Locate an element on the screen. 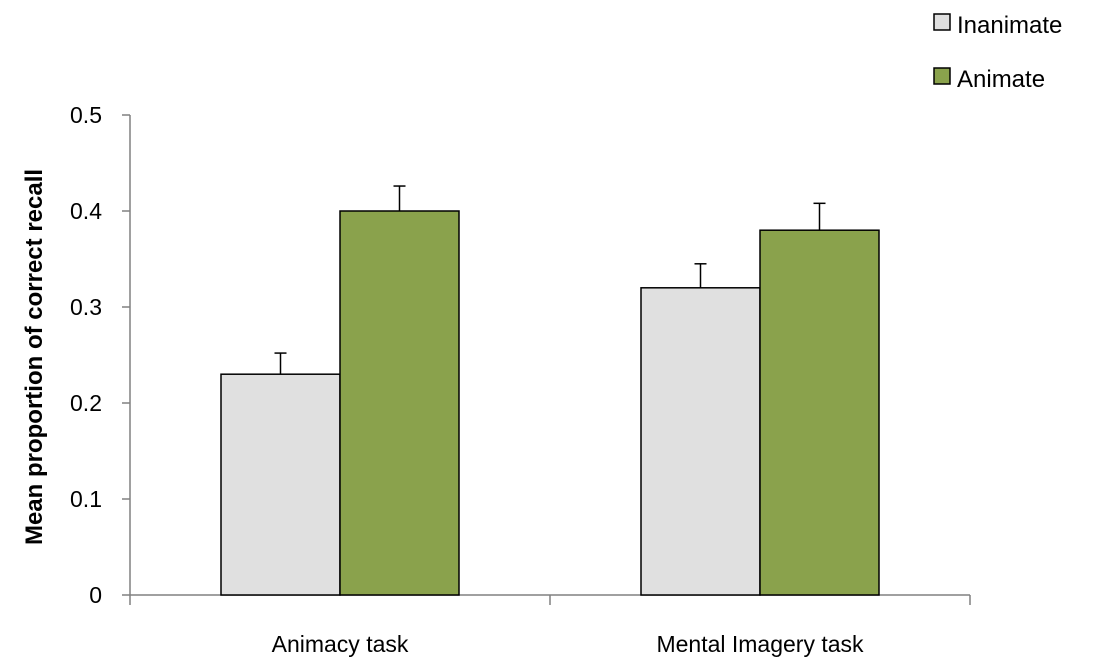 Image resolution: width=1094 pixels, height=663 pixels. x-tick-label: Mental Imagery task is located at coordinates (760, 644).